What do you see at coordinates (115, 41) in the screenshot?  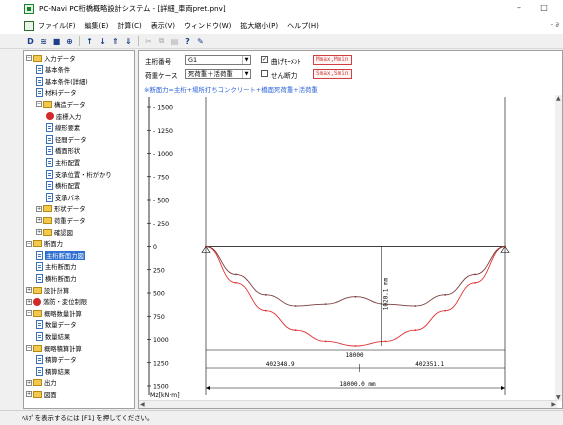 I see `move-top-icon: ⇑` at bounding box center [115, 41].